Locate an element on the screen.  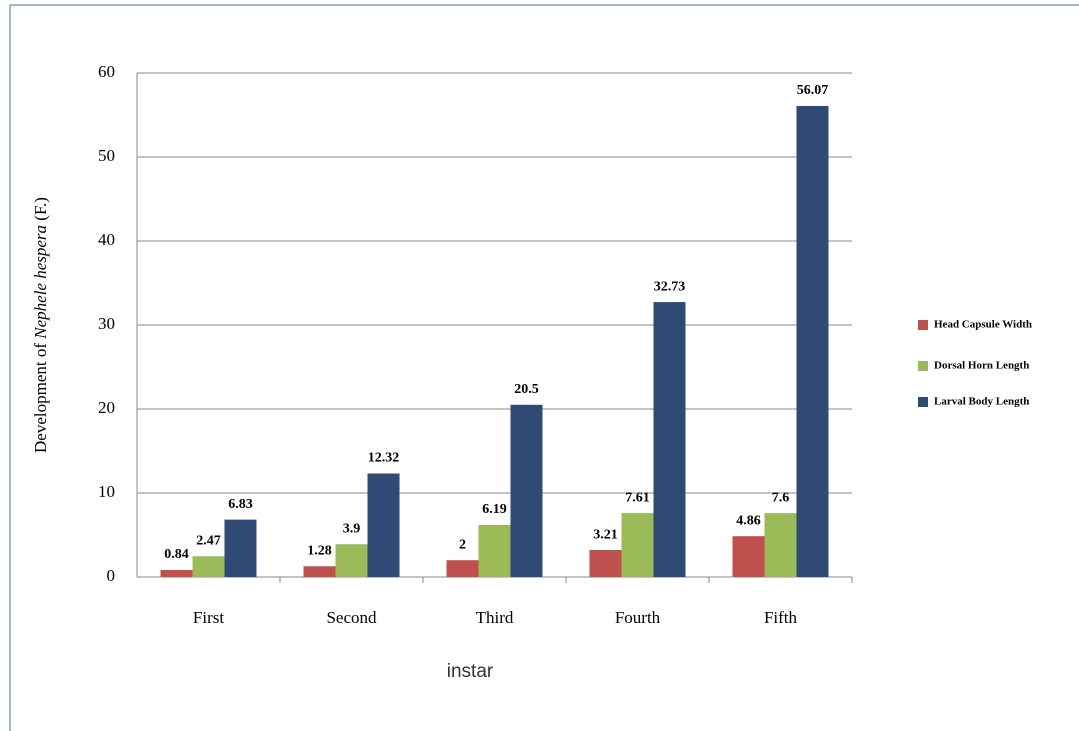
value-label: 7.61 is located at coordinates (637, 497).